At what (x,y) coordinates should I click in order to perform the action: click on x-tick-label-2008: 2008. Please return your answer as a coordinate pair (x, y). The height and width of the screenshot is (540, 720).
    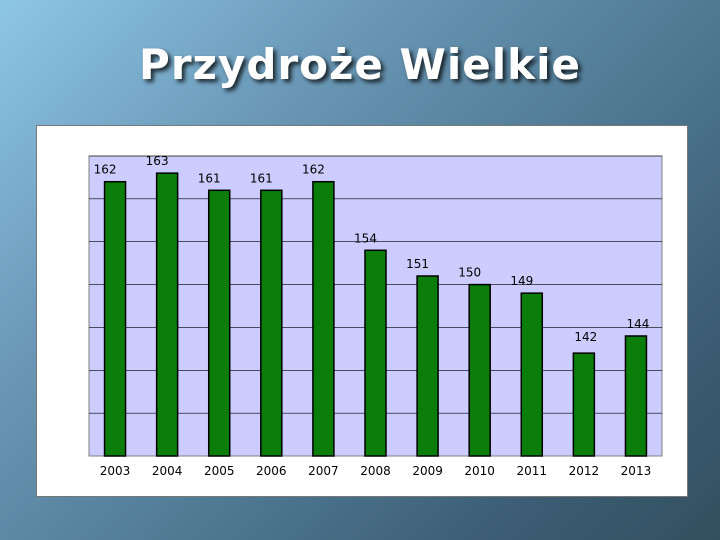
    Looking at the image, I should click on (375, 471).